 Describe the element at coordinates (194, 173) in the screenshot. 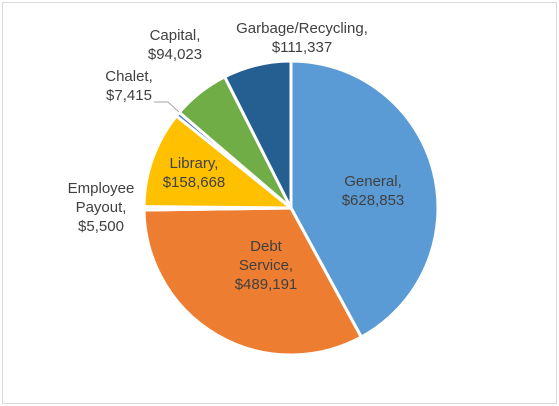

I see `data-label-library: Library, $158,668` at that location.